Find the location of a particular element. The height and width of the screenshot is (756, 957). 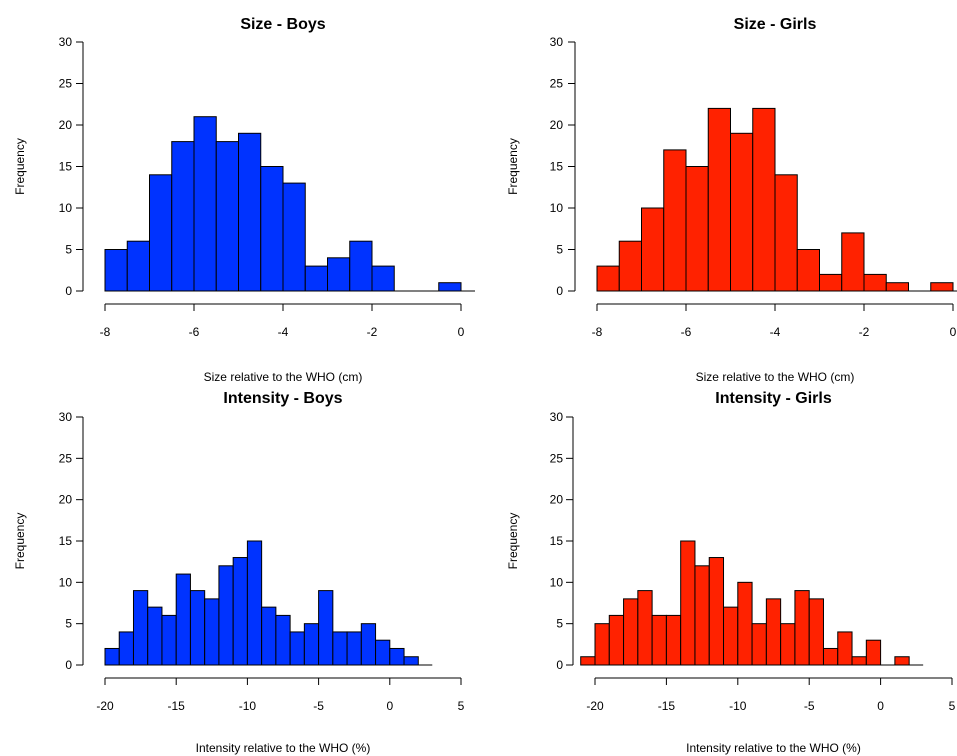

panel-title: Intensity - Boys is located at coordinates (282, 398).